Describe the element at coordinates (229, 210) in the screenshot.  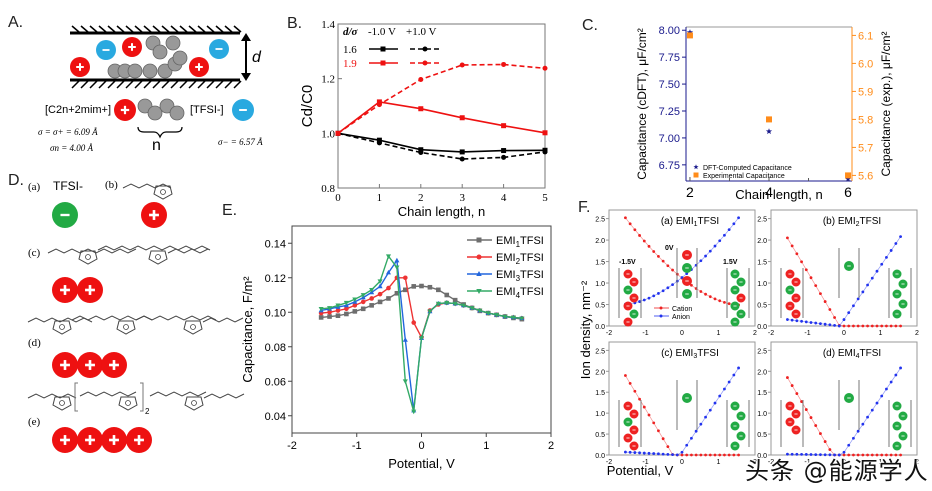
I see `panel-label-e: E.` at that location.